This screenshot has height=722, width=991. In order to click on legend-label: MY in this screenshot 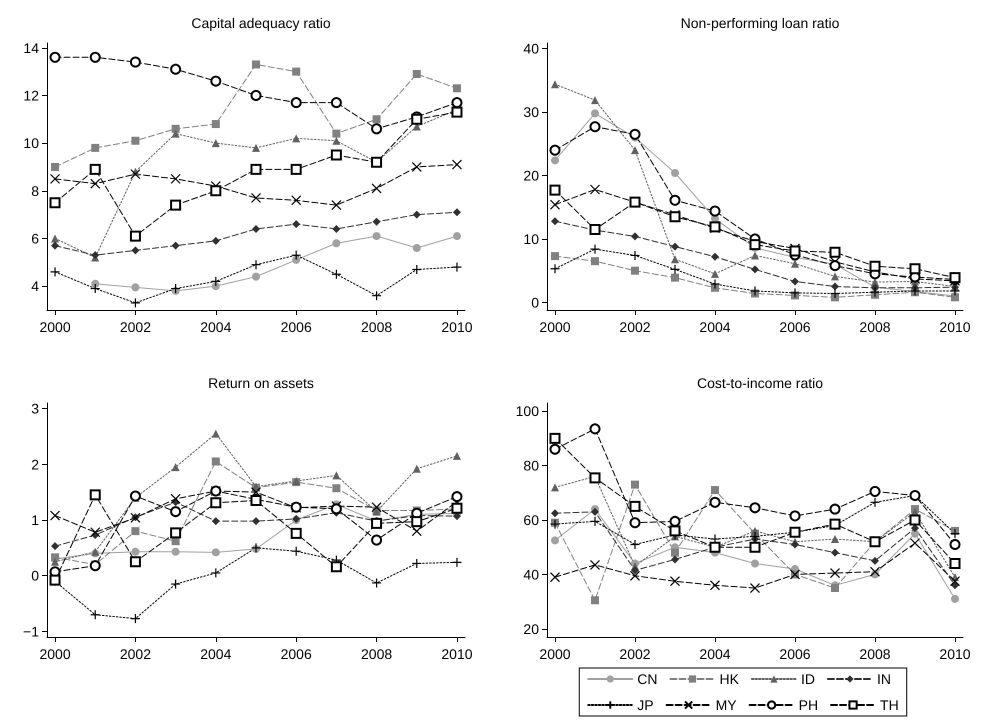, I will do `click(727, 705)`.